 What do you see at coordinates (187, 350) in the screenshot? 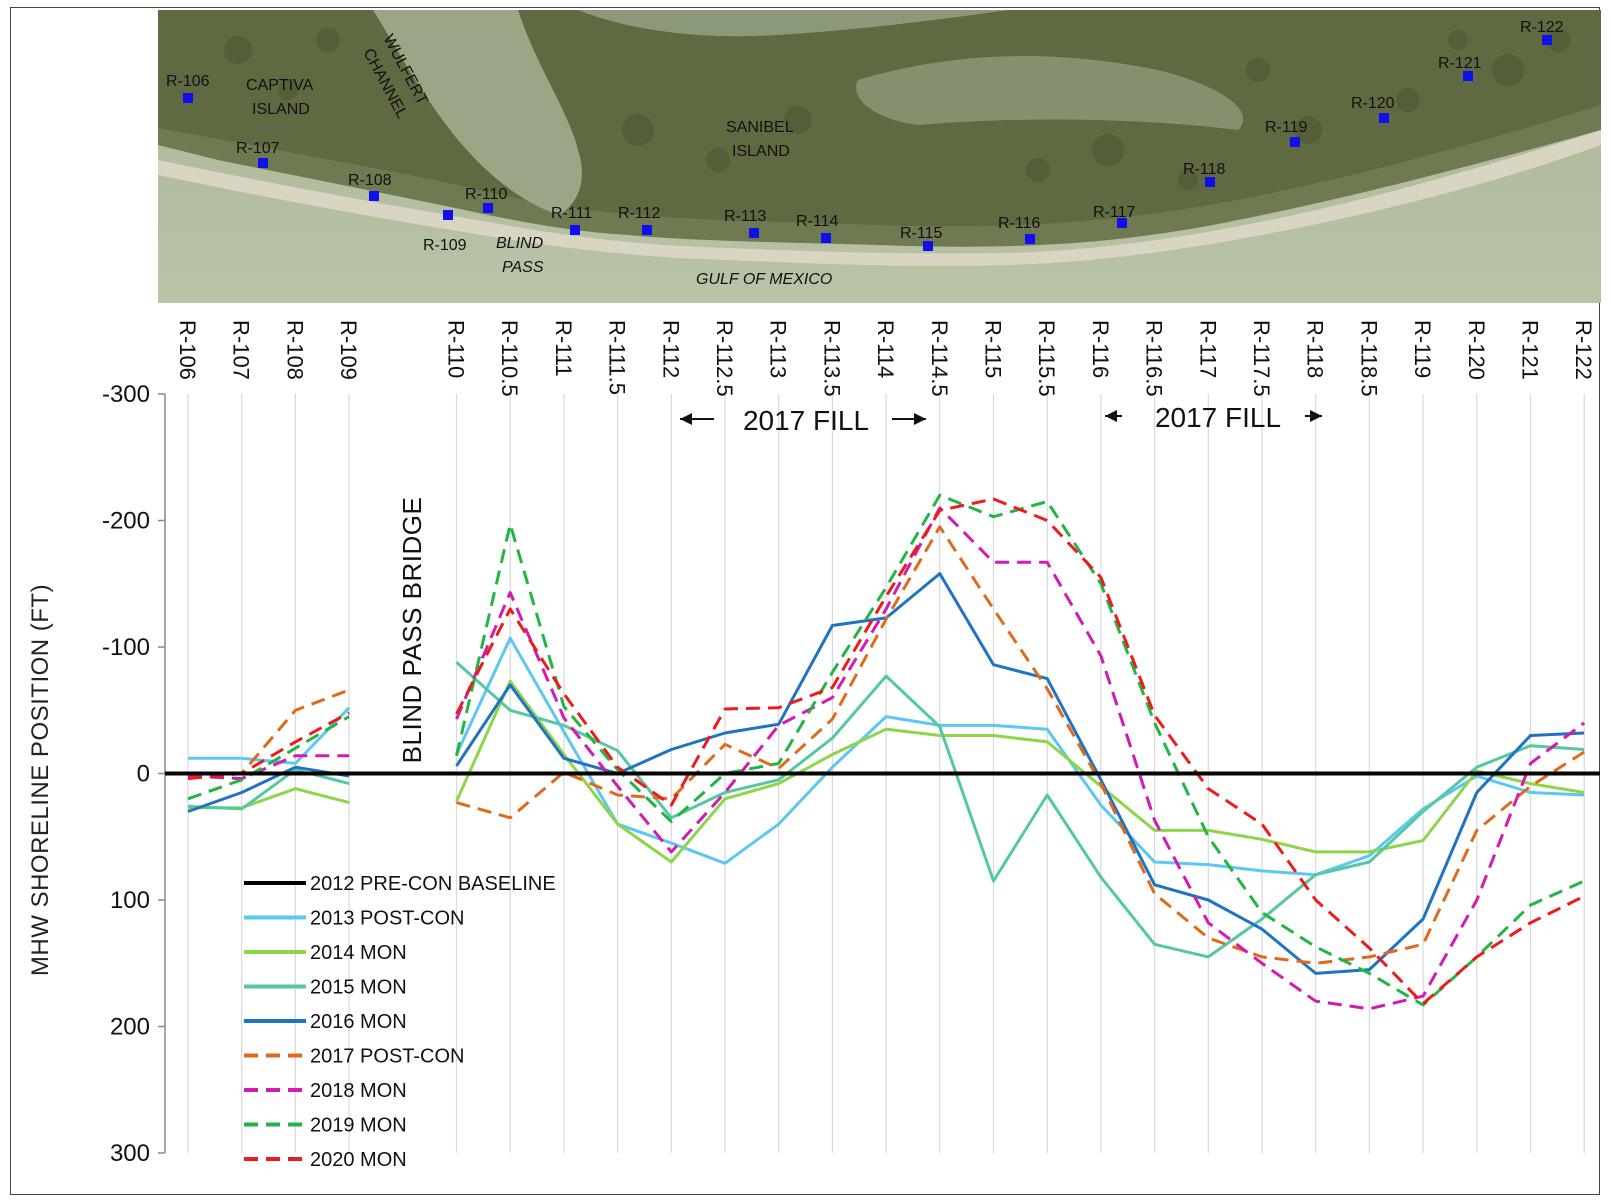
I see `x-tick-label: R-106` at bounding box center [187, 350].